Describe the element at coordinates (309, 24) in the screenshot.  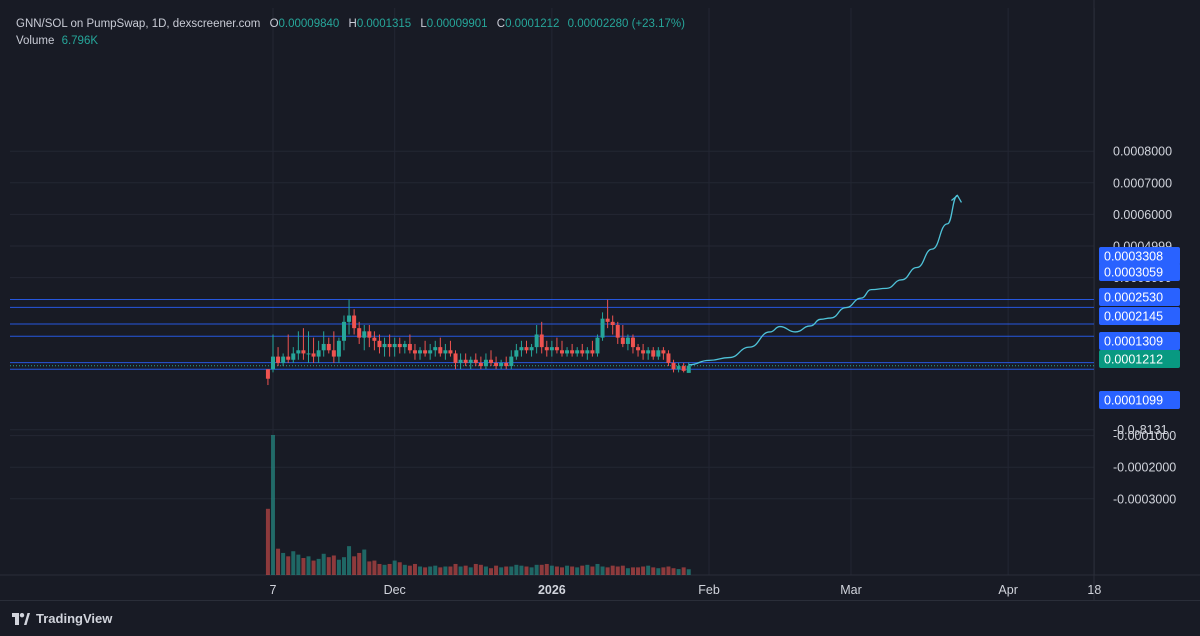
I see `legend-open-value: 0.00009840` at that location.